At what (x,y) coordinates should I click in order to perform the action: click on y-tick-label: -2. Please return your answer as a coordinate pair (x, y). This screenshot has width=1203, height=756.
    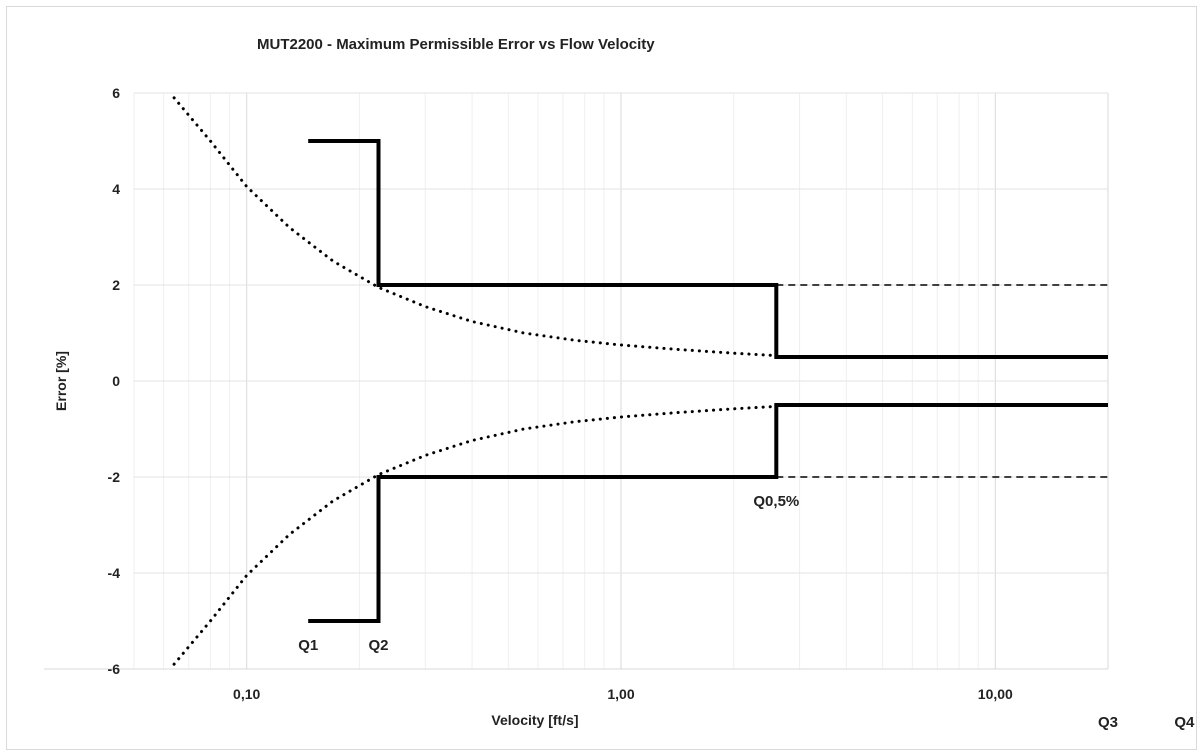
    Looking at the image, I should click on (114, 477).